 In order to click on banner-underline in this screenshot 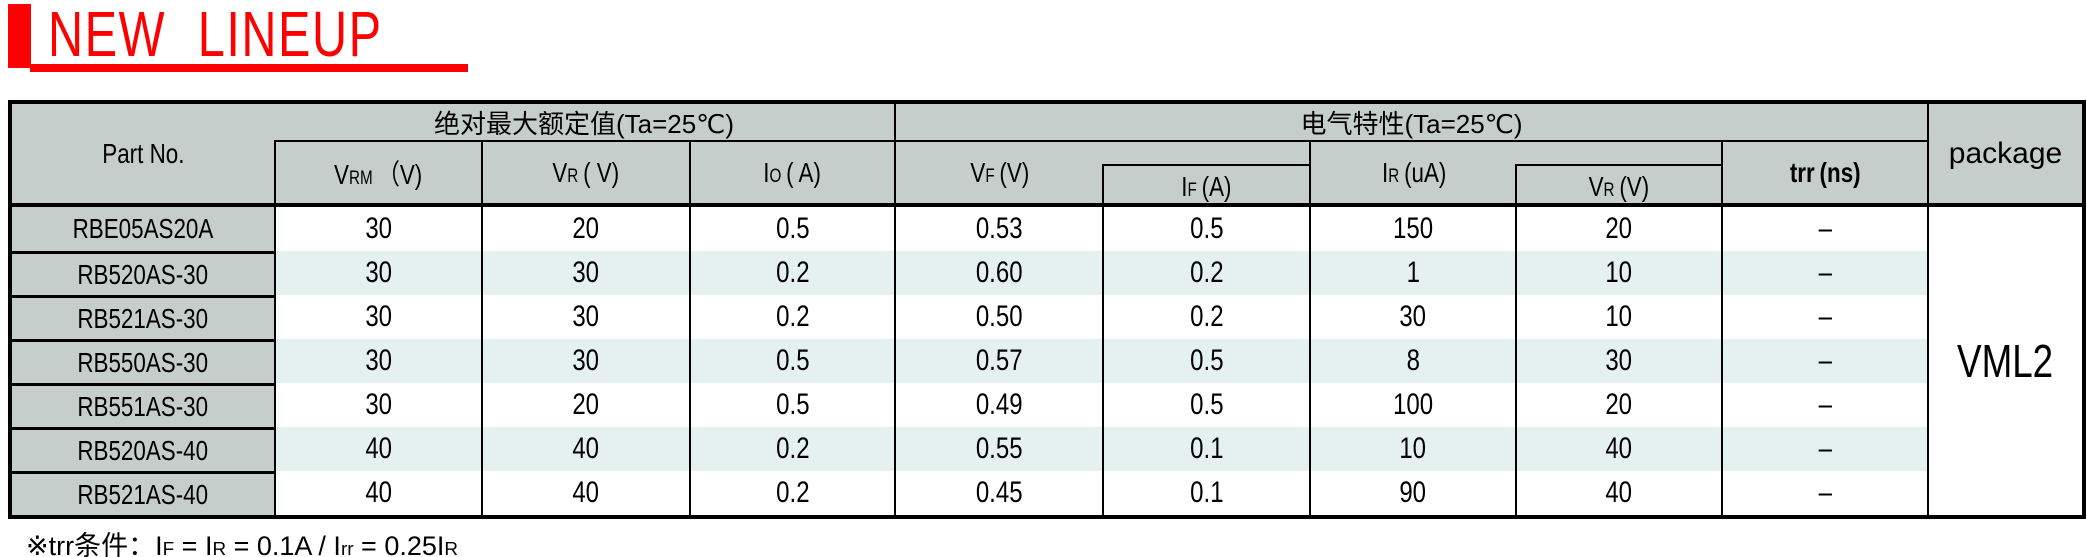, I will do `click(249, 68)`.